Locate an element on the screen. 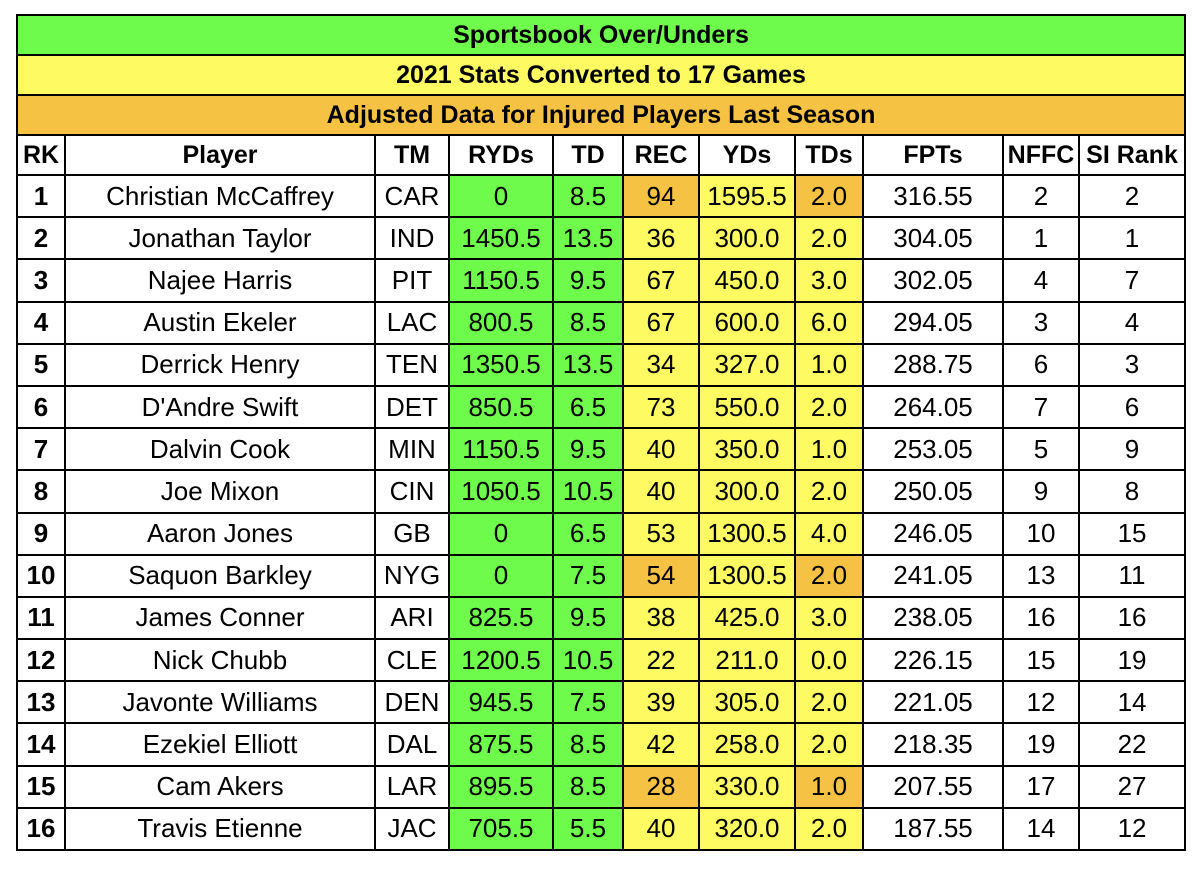  col-header-rec: REC is located at coordinates (661, 155).